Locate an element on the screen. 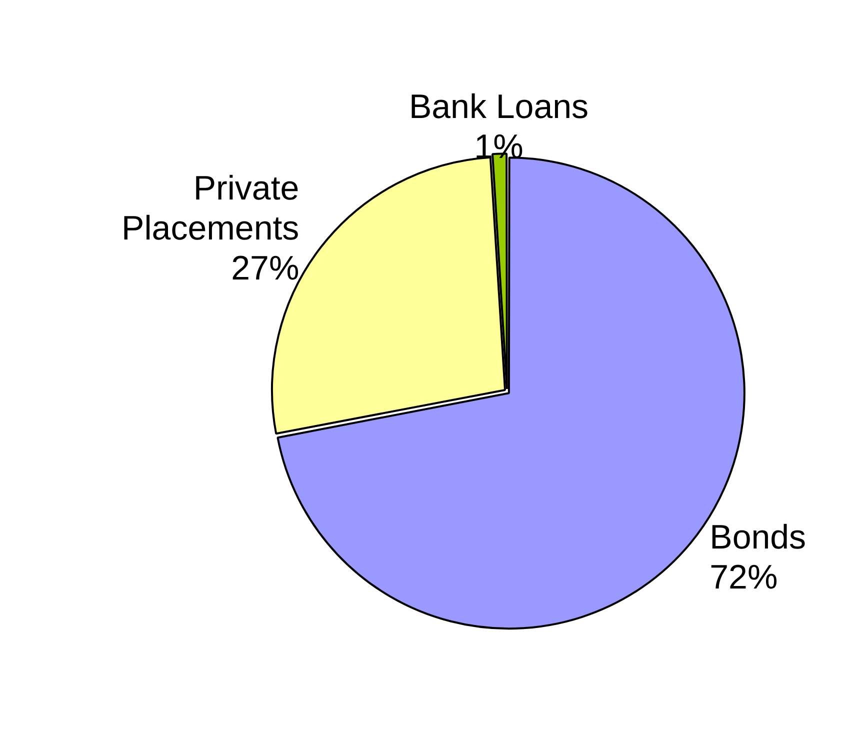 The width and height of the screenshot is (864, 733). data-label: 27% is located at coordinates (265, 269).